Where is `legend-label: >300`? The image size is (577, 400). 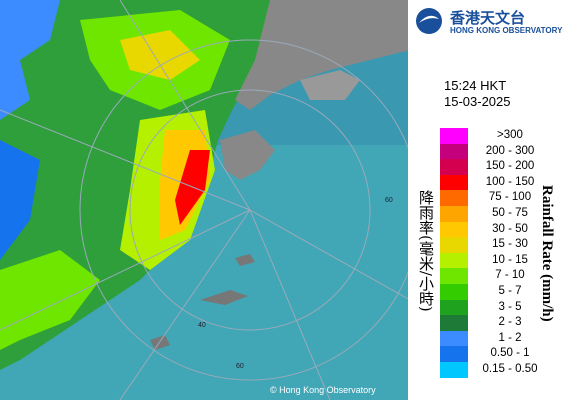
legend-label: >300 is located at coordinates (510, 135).